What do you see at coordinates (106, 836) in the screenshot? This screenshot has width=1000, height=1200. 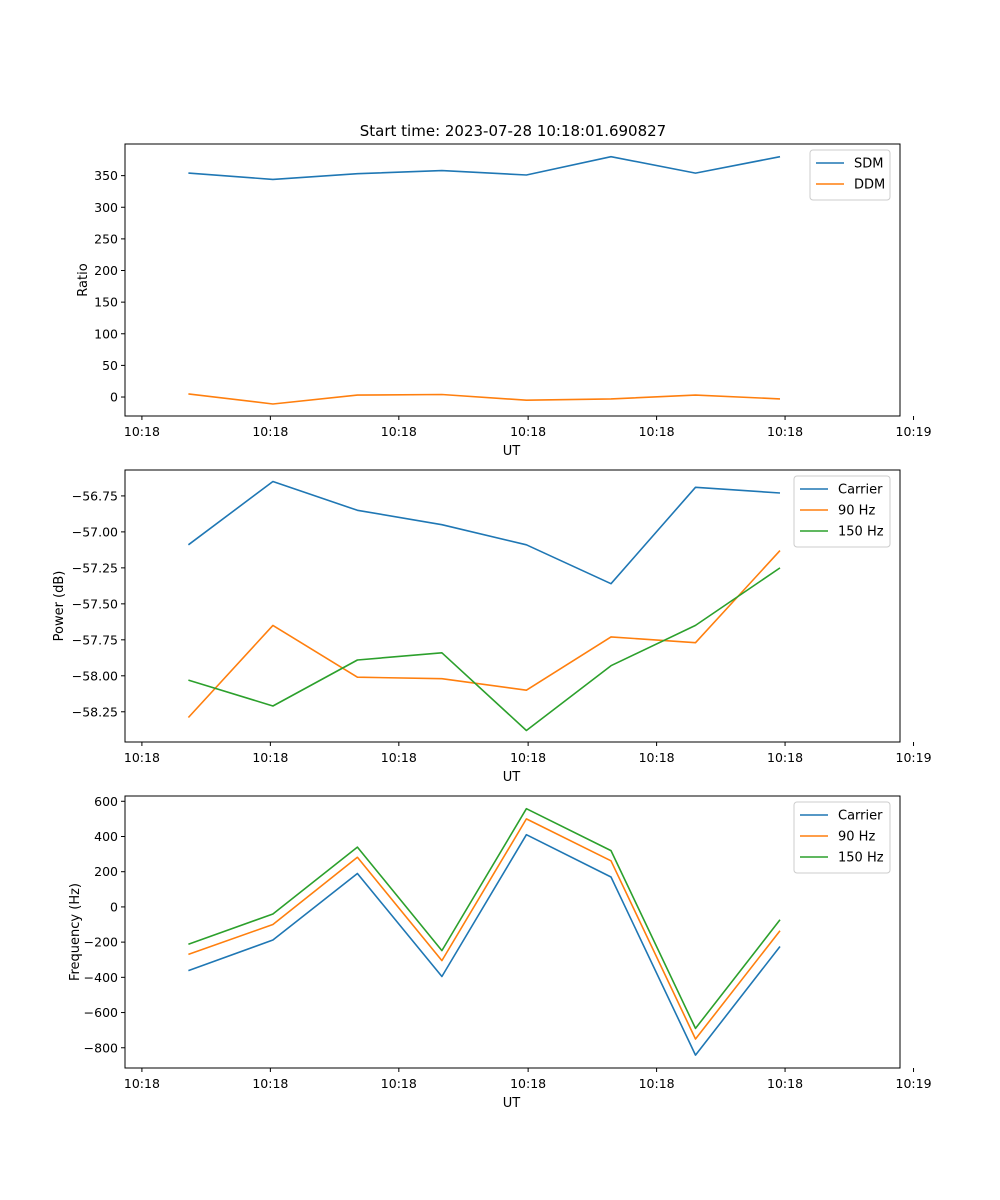 I see `y-tick-label: 400` at bounding box center [106, 836].